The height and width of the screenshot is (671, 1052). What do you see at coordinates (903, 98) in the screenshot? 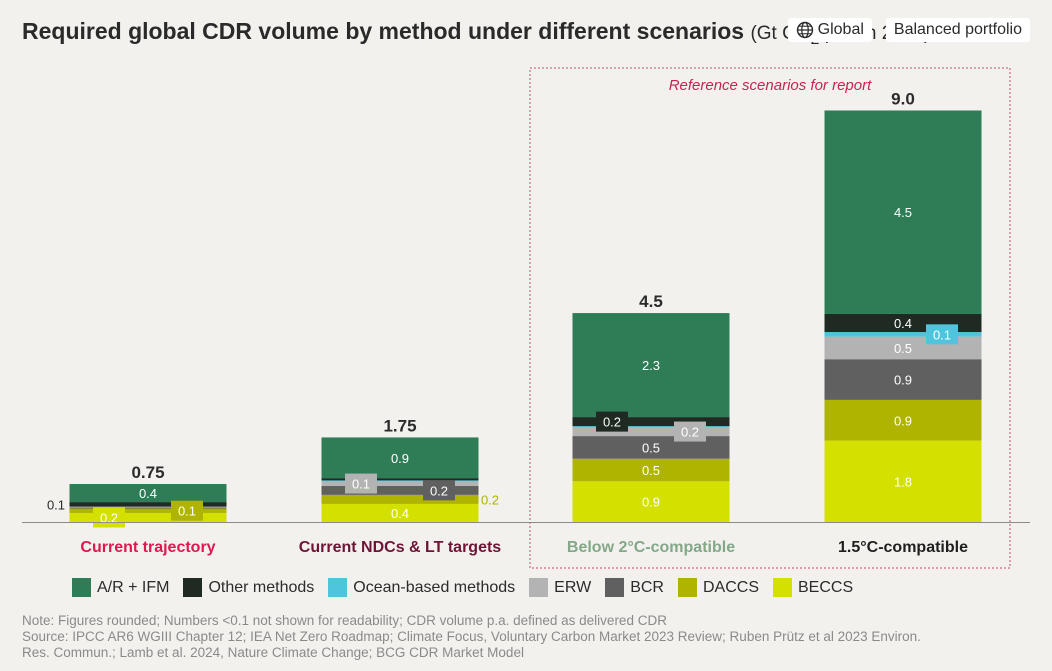
I see `bar-total-label: 9.0` at bounding box center [903, 98].